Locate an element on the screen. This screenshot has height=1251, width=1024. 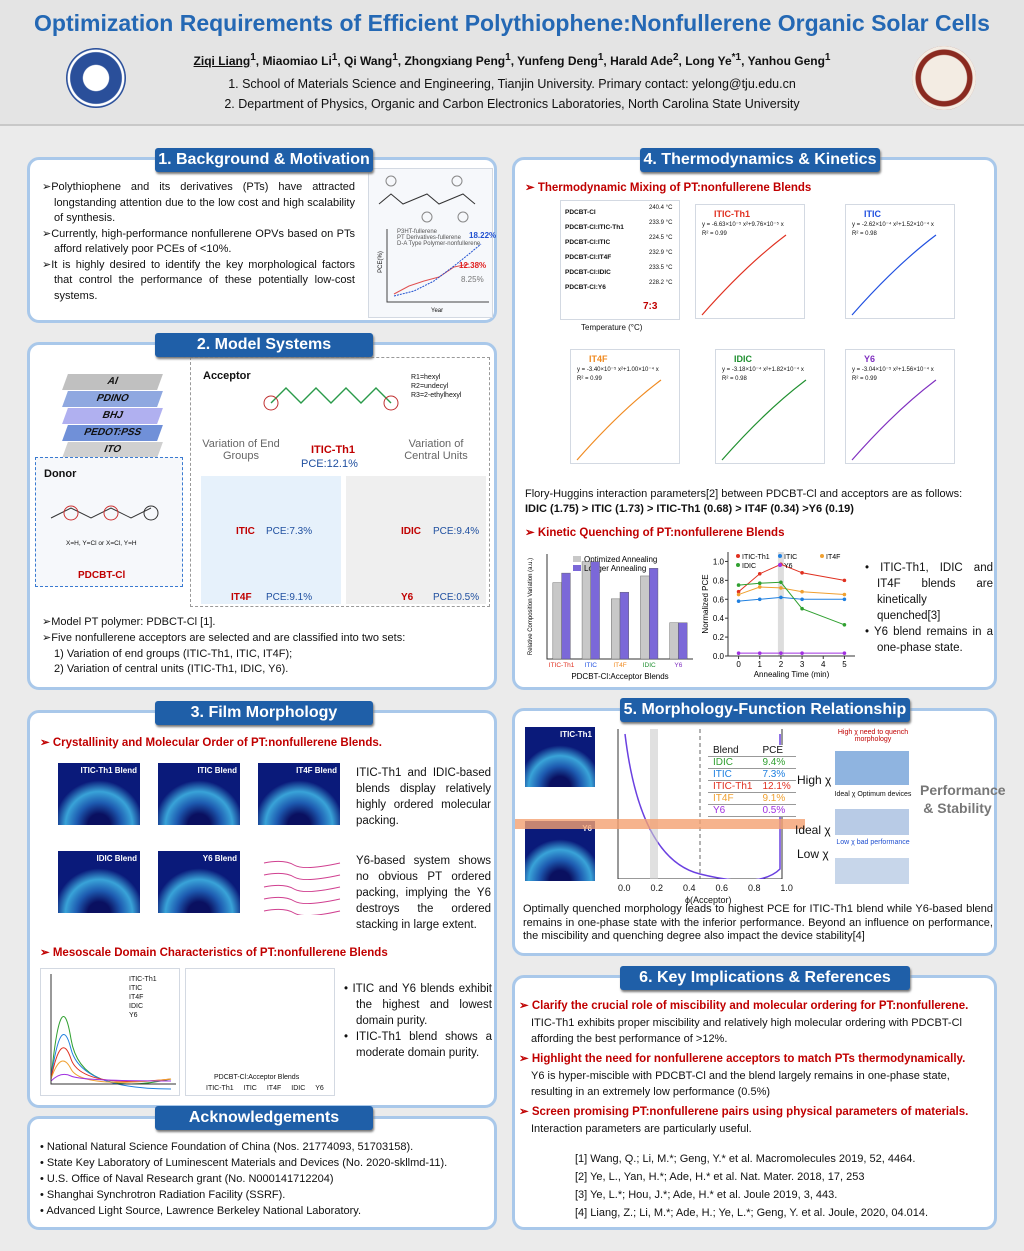
author: Long Ye*1 is located at coordinates (716, 60).